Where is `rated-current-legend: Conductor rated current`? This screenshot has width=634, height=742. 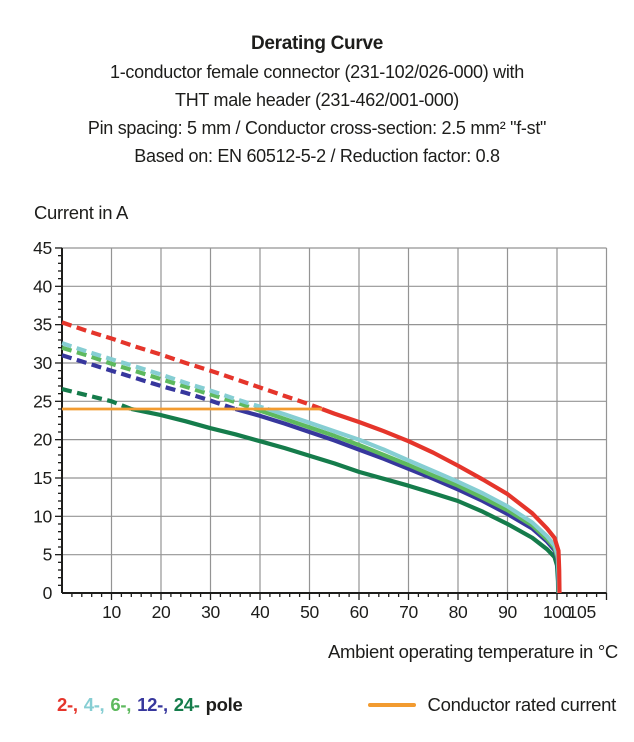
rated-current-legend: Conductor rated current is located at coordinates (492, 705).